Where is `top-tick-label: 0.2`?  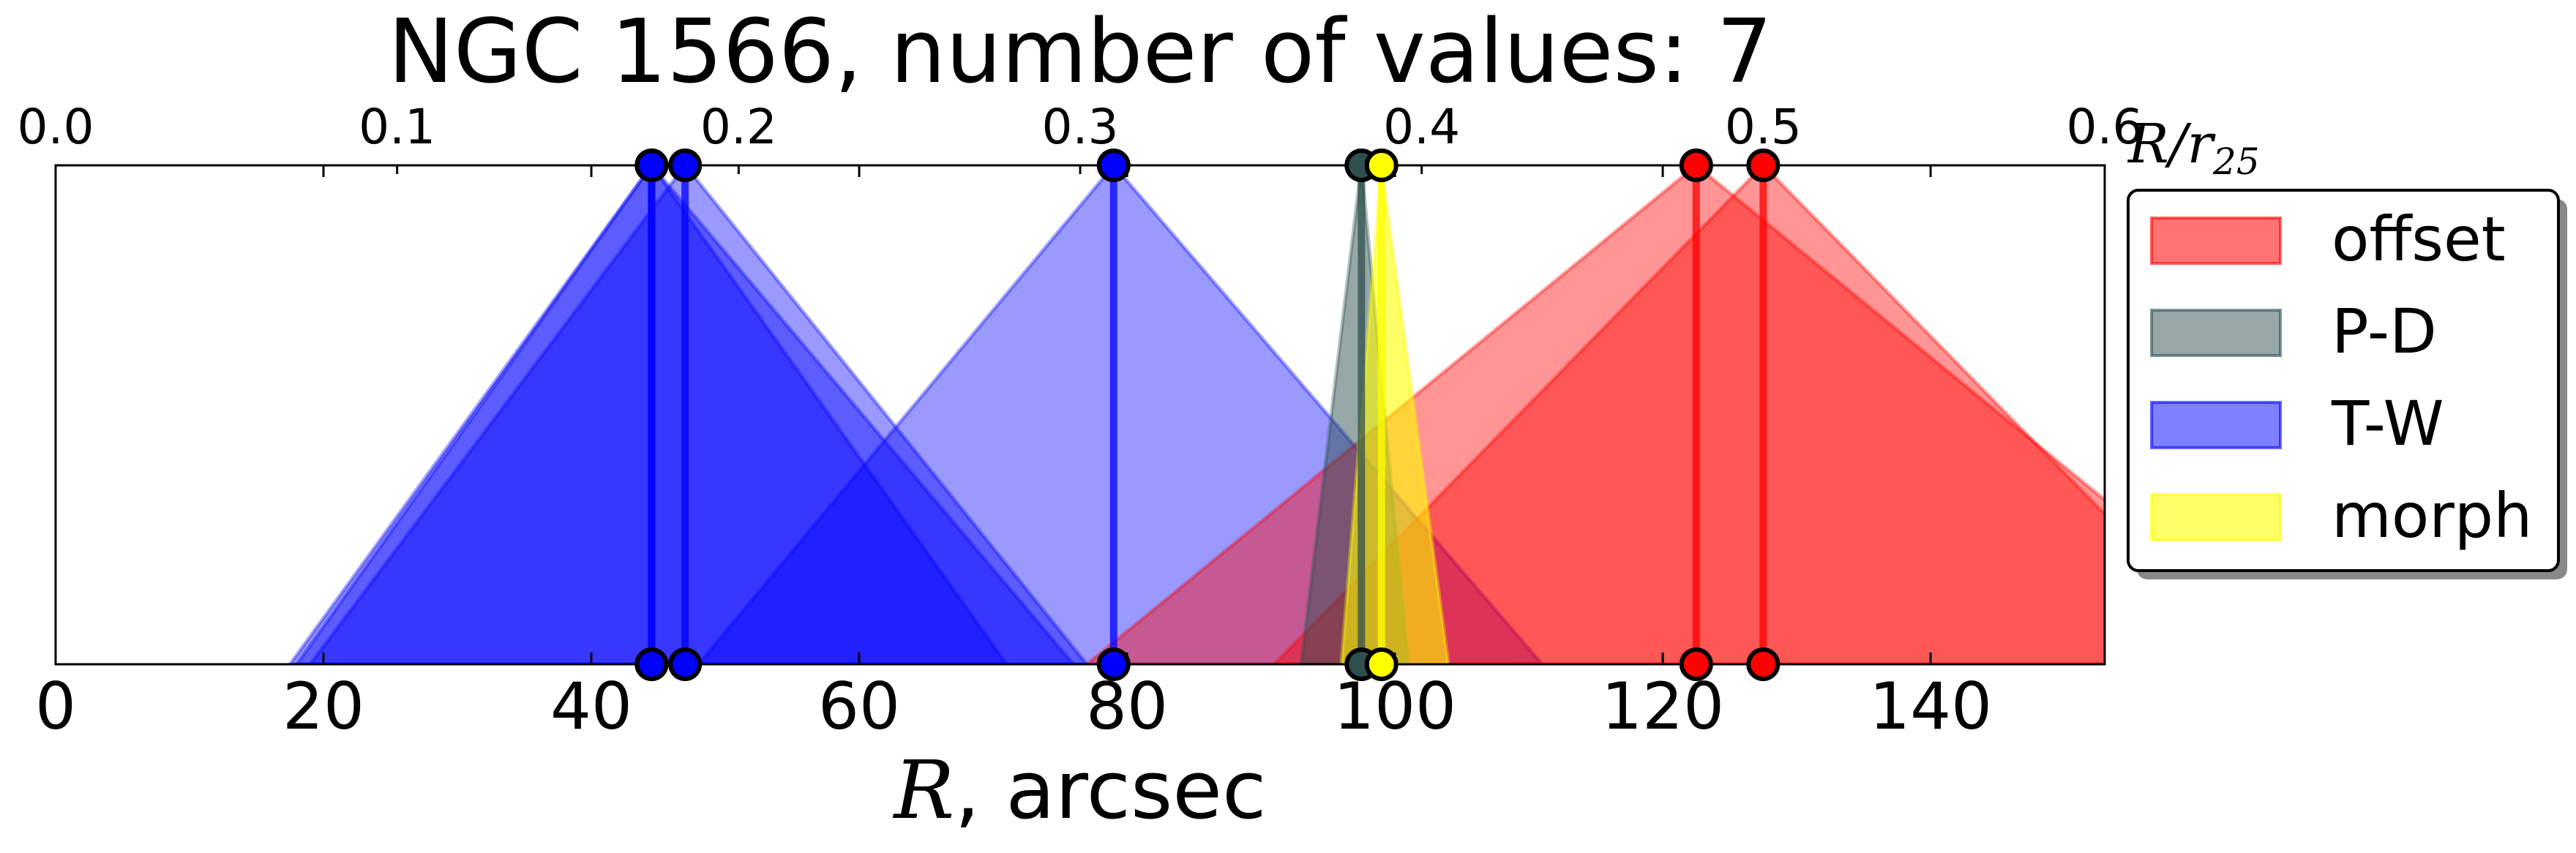
top-tick-label: 0.2 is located at coordinates (738, 127).